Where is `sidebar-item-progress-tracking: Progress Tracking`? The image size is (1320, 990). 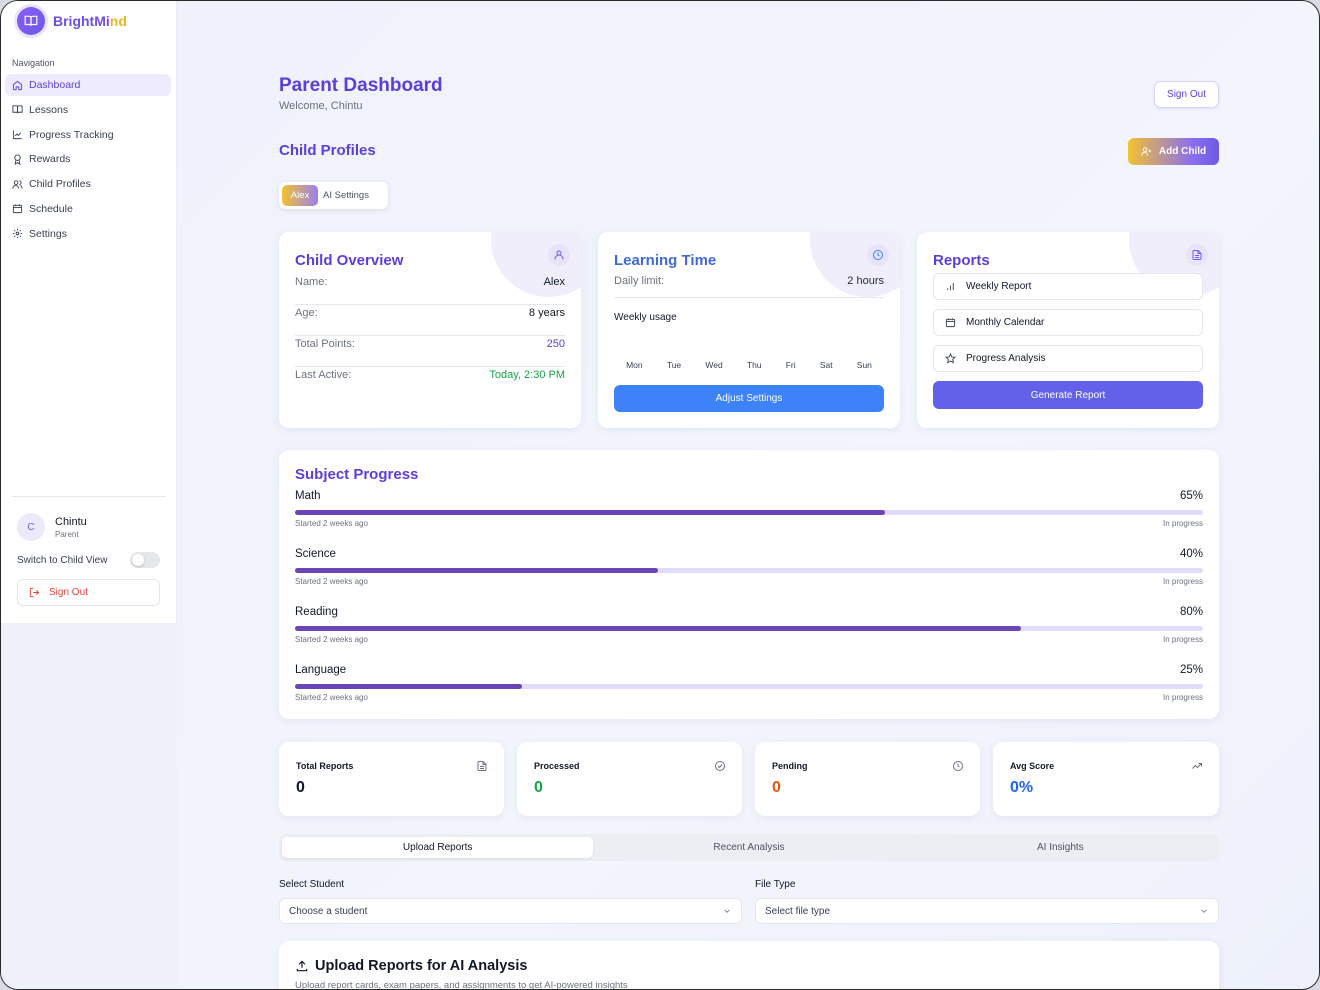
sidebar-item-progress-tracking: Progress Tracking is located at coordinates (88, 135).